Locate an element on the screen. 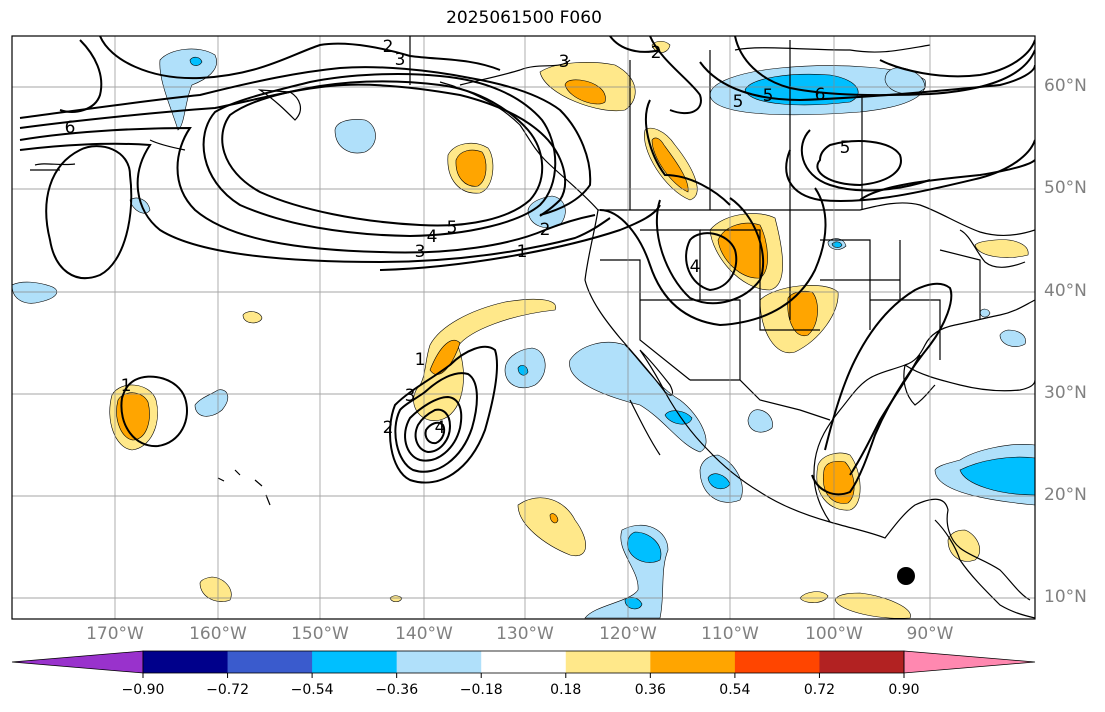 The image size is (1105, 712). colorbar is located at coordinates (523, 664).